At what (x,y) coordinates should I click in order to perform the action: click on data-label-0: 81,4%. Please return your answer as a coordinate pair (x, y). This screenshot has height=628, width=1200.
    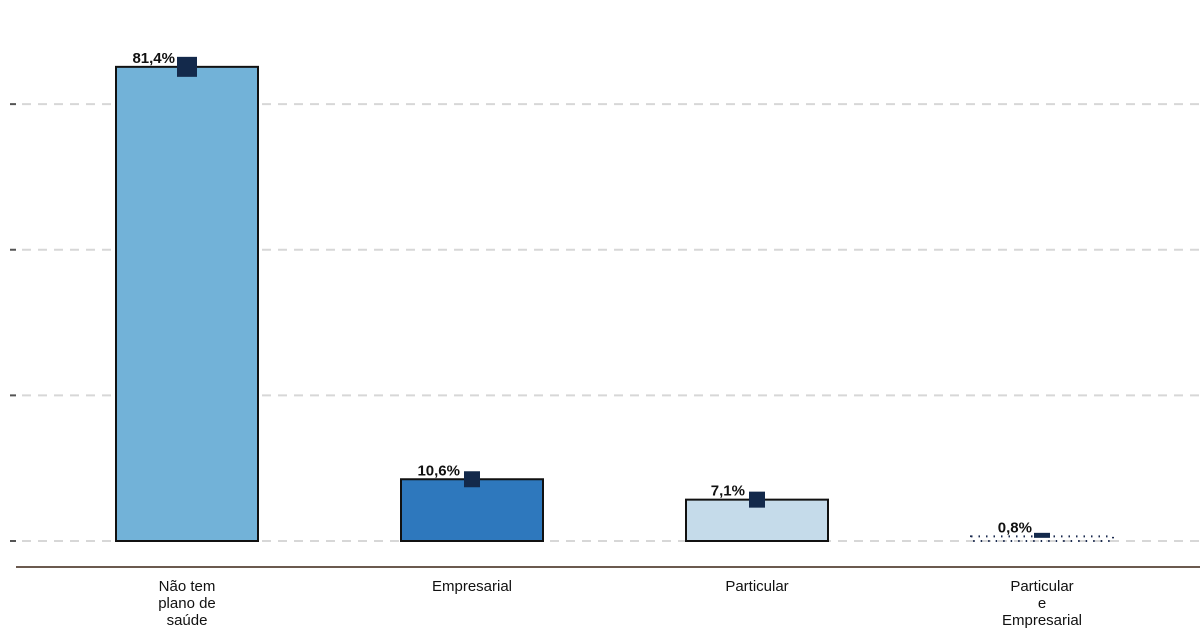
    Looking at the image, I should click on (153, 58).